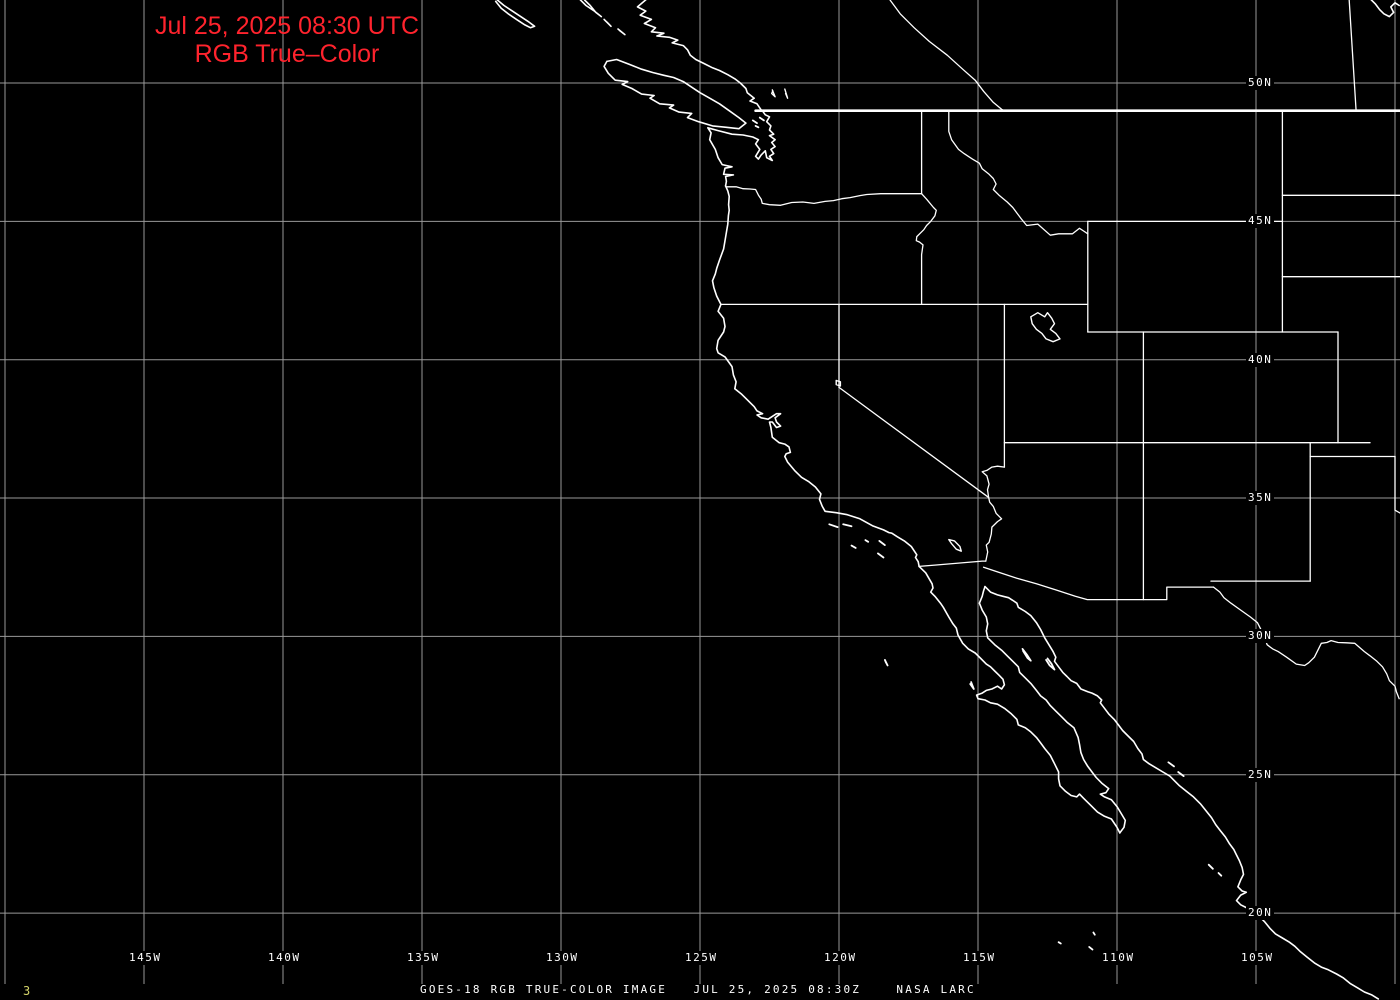  Describe the element at coordinates (515, 14) in the screenshot. I see `haida-gwaii-coast` at that location.